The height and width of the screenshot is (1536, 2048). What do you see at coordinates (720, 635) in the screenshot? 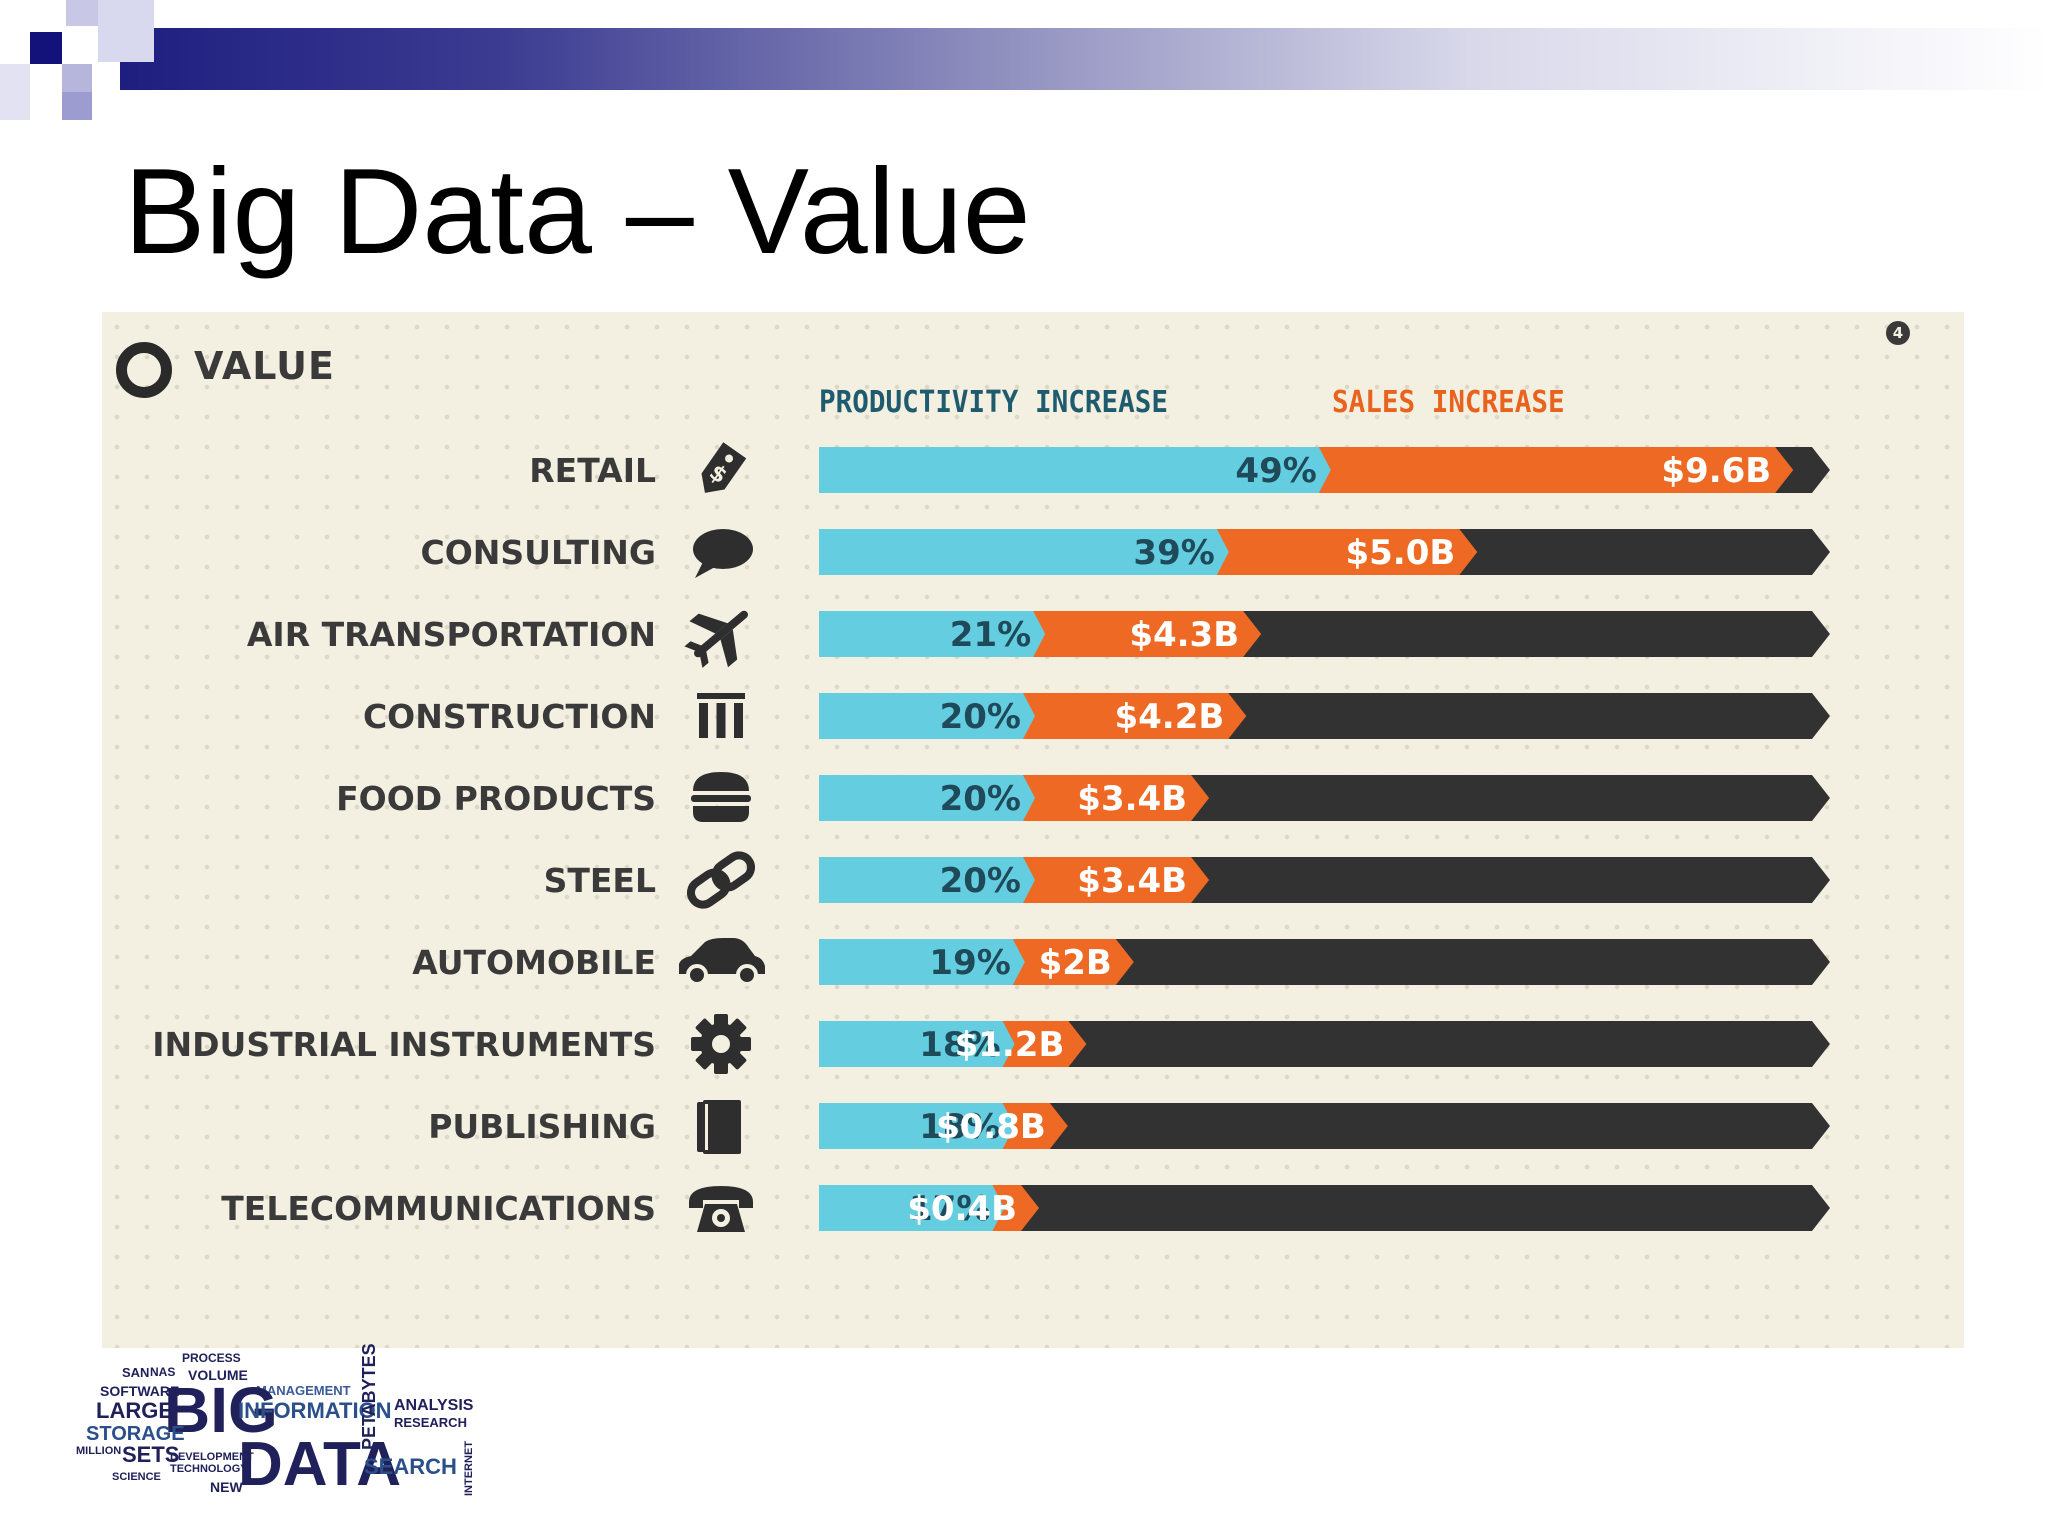
I see `airplane-icon` at bounding box center [720, 635].